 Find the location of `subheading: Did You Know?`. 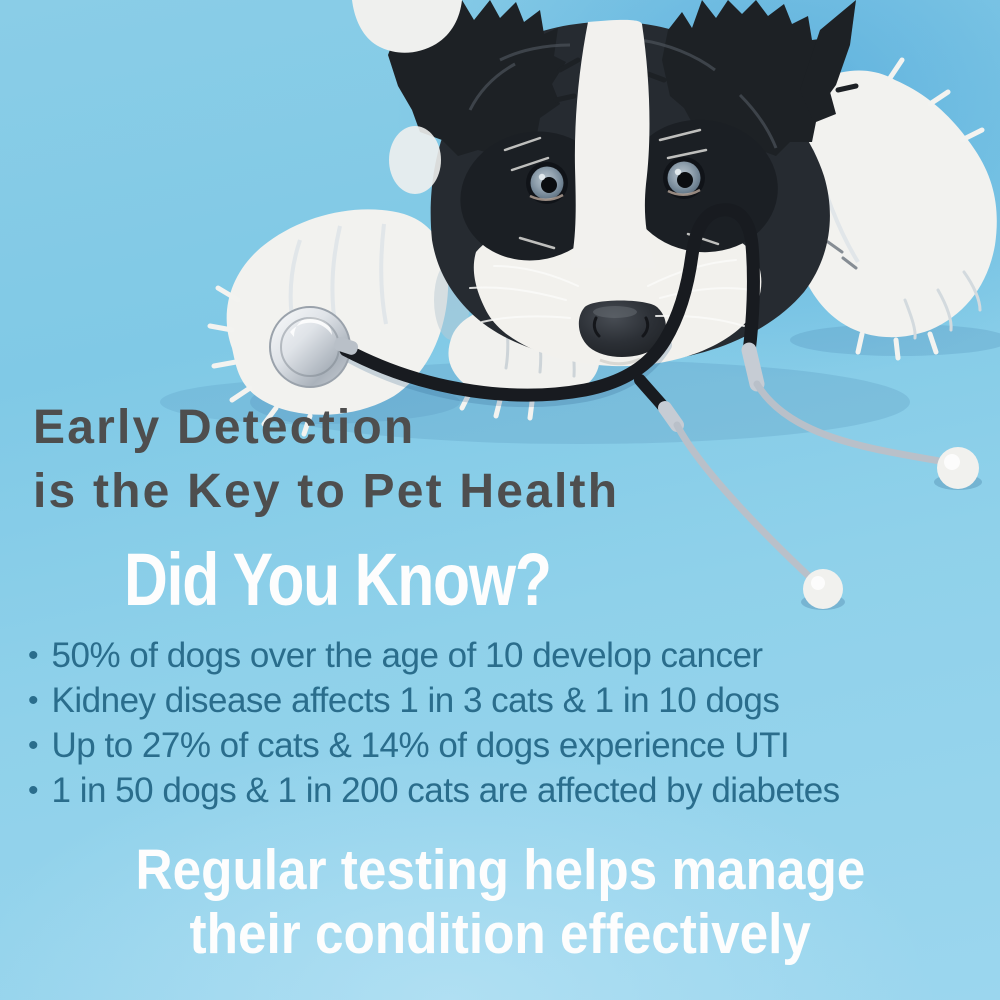

subheading: Did You Know? is located at coordinates (384, 580).